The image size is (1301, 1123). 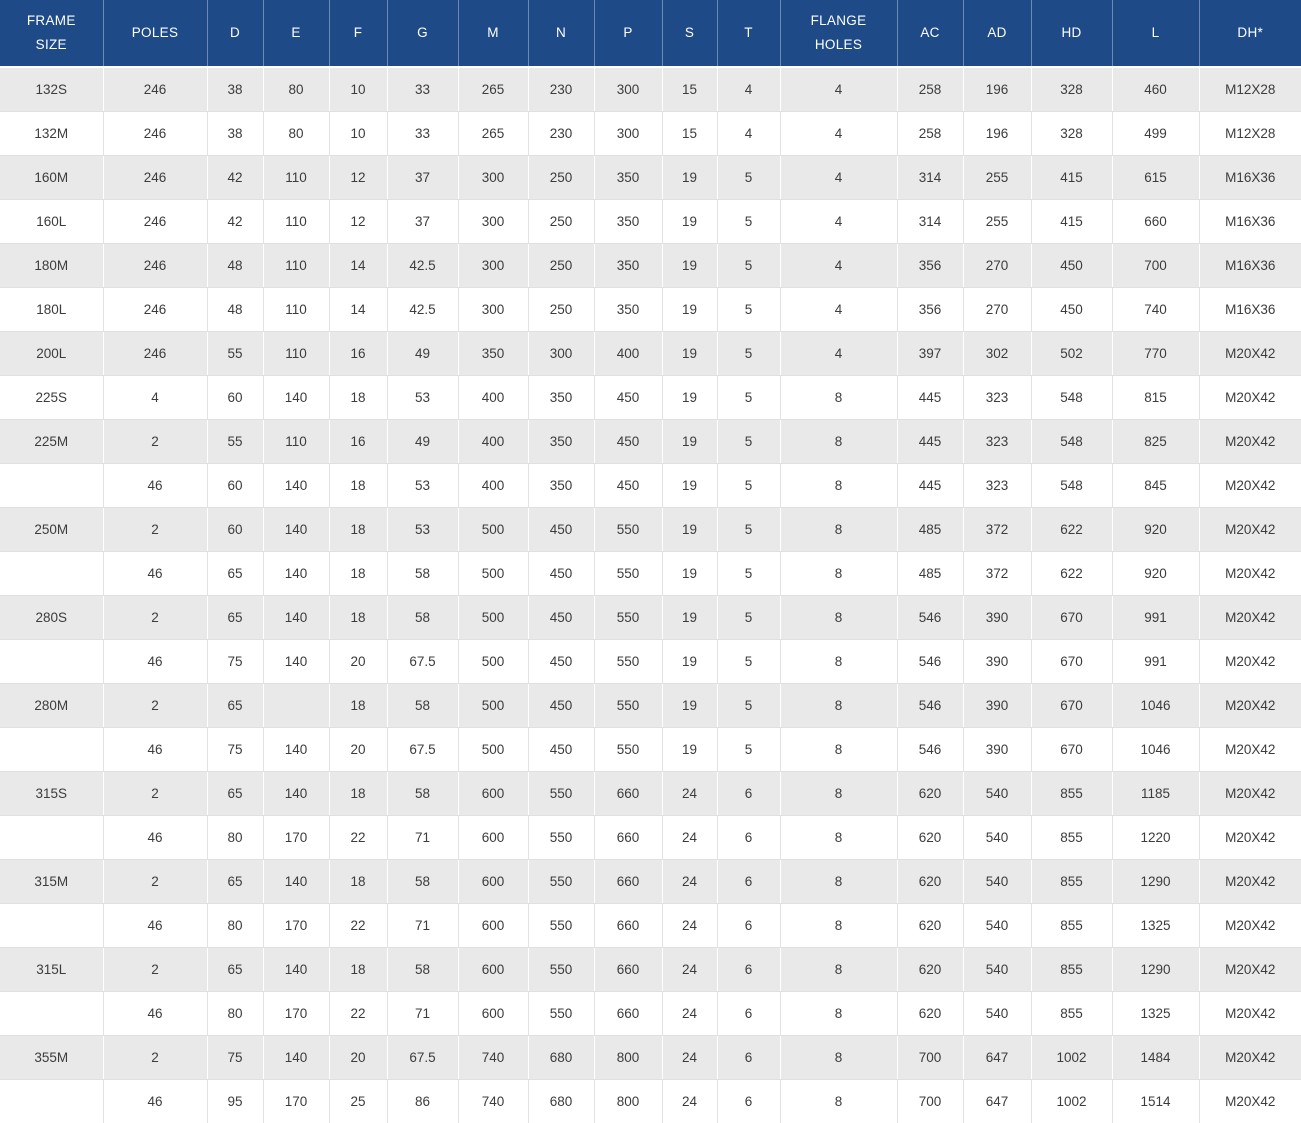 I want to click on table-cell: 22, so click(x=358, y=1013).